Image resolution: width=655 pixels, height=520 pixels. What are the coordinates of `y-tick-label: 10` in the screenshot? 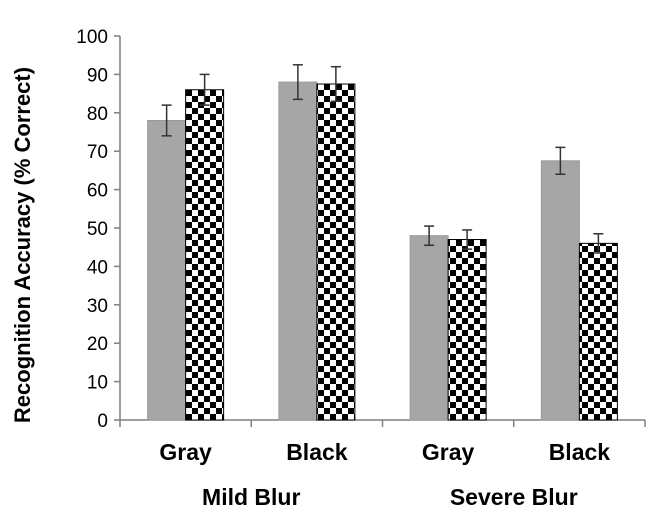 It's located at (97, 383).